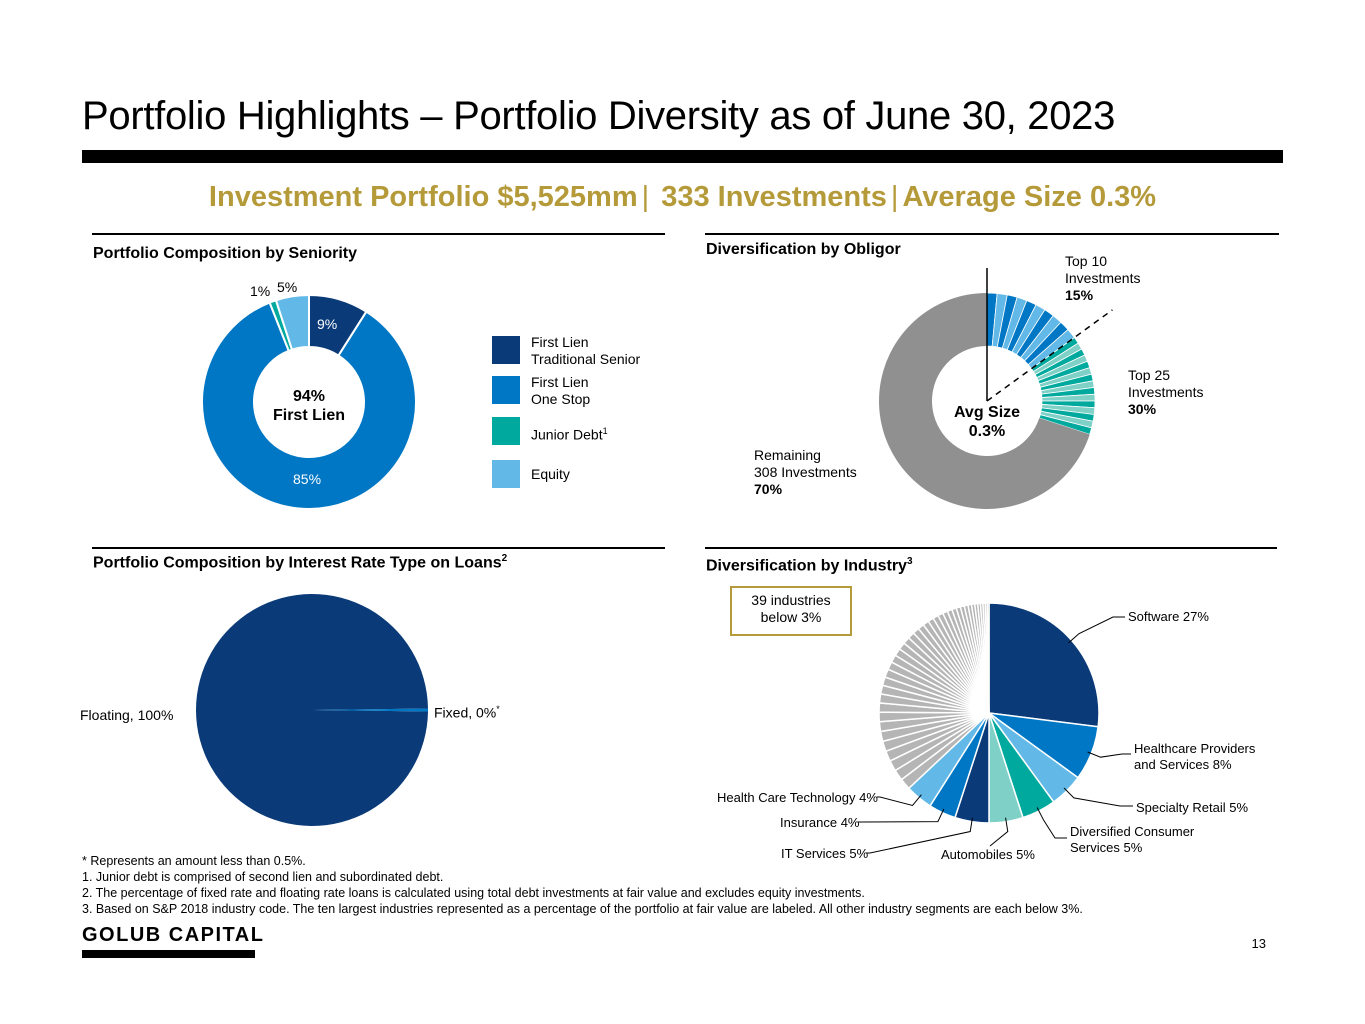 The width and height of the screenshot is (1365, 1024). Describe the element at coordinates (988, 854) in the screenshot. I see `industry-label-automobiles: Automobiles 5%` at that location.